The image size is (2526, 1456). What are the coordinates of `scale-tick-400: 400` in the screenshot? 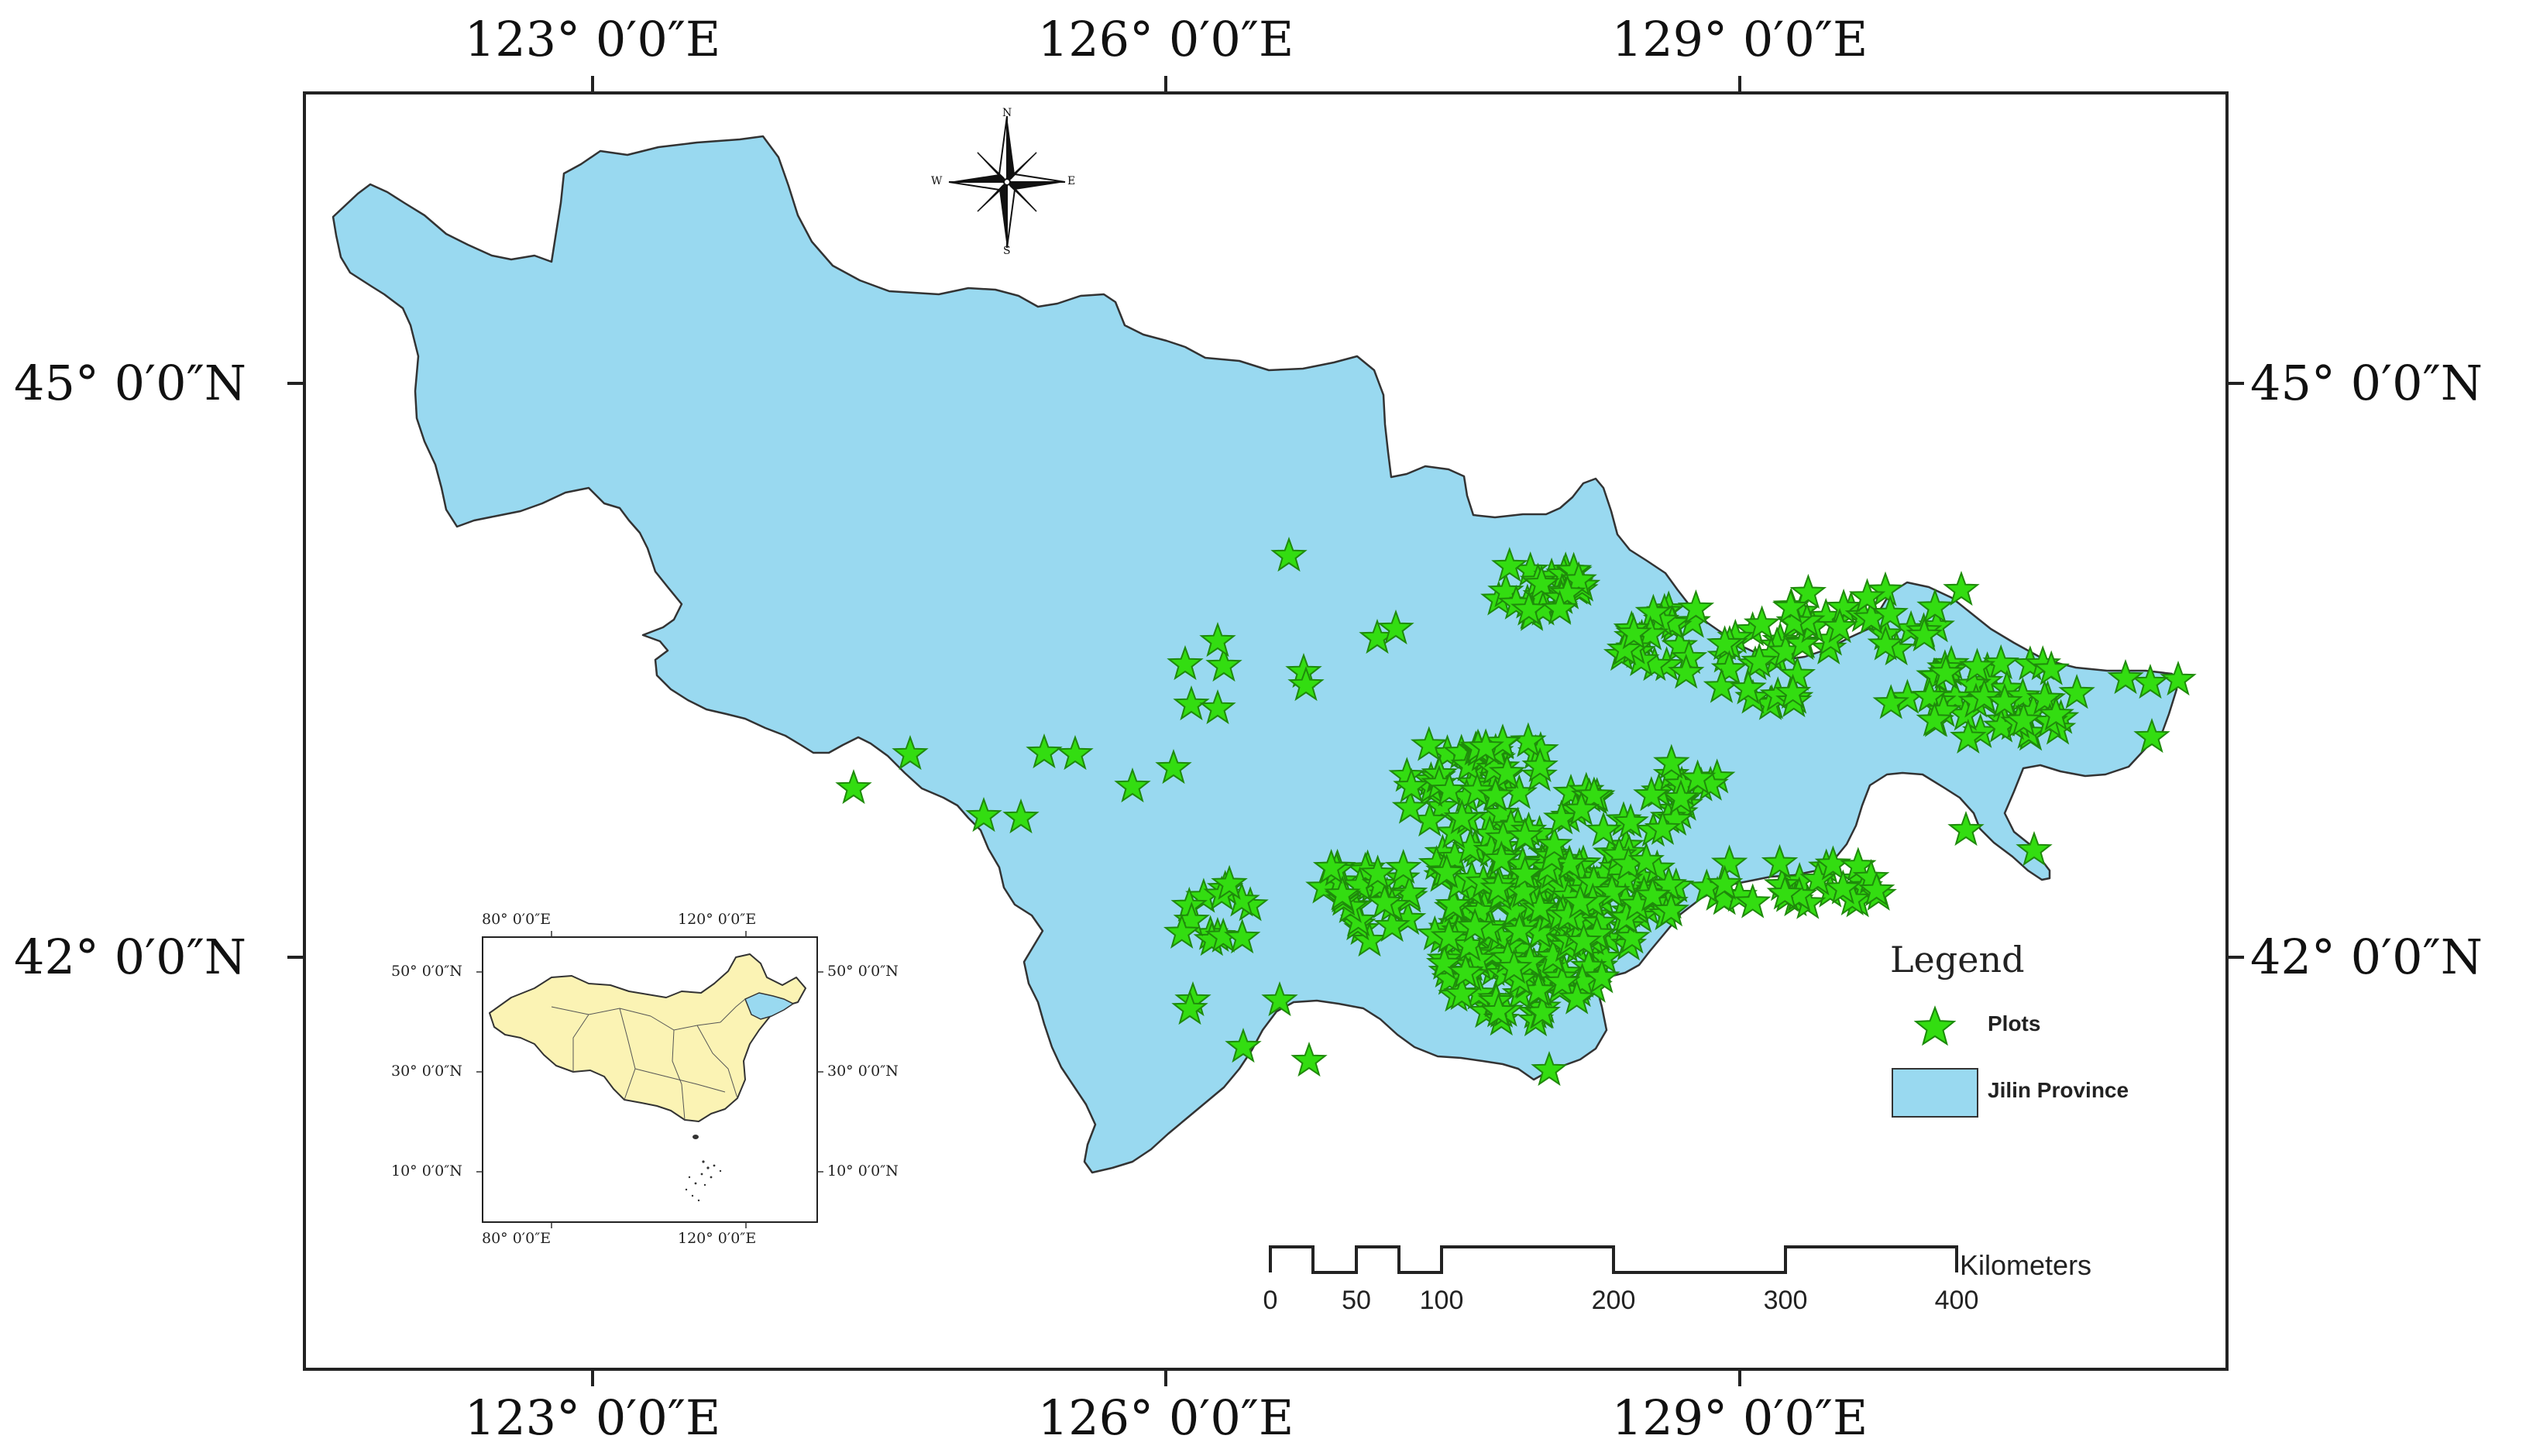 It's located at (1957, 1300).